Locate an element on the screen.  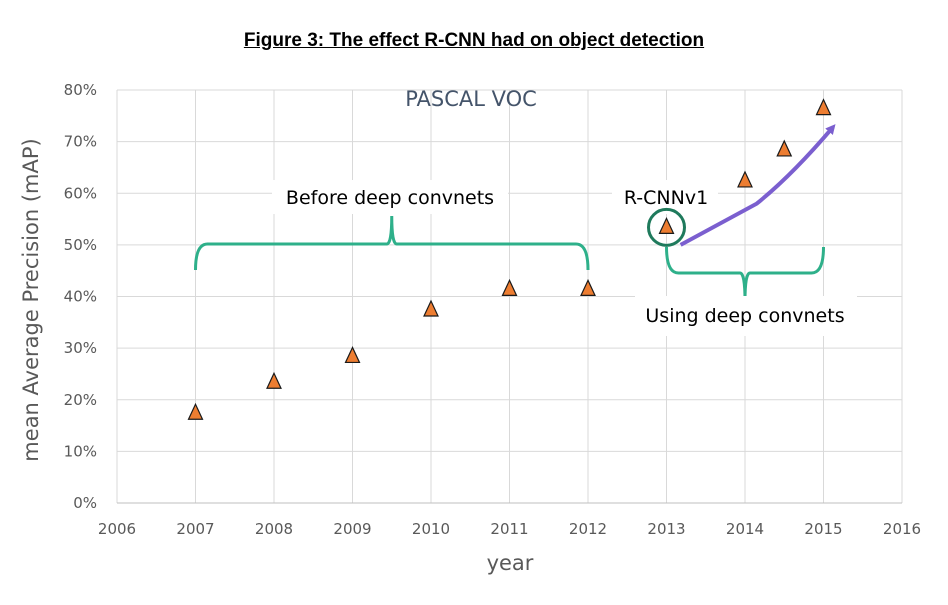
x-axis-label: year is located at coordinates (510, 563).